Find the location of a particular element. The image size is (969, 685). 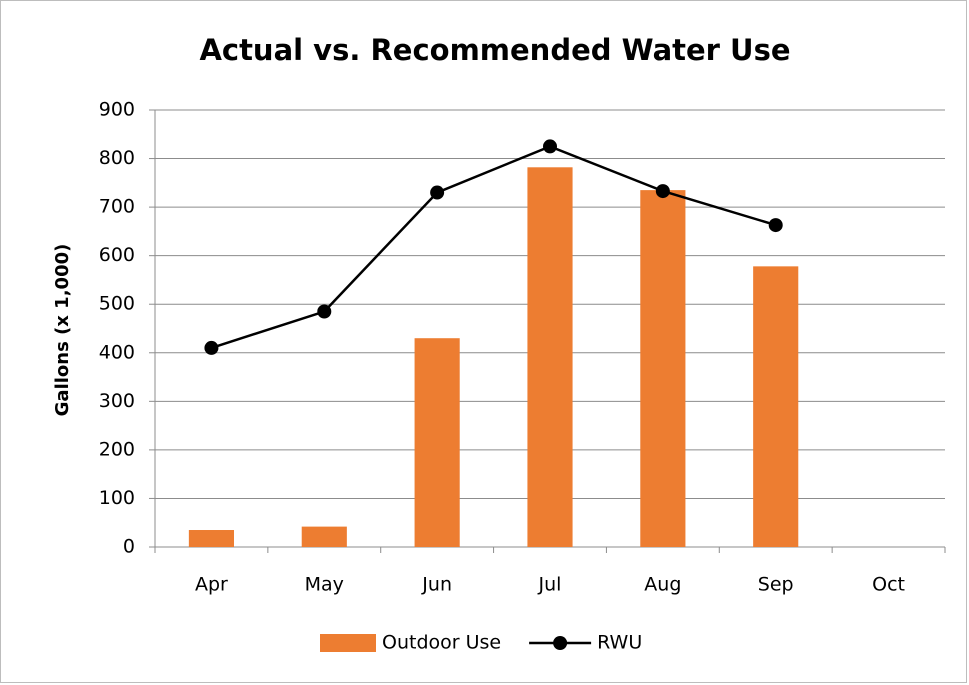

y-tick-label: 500 is located at coordinates (117, 304).